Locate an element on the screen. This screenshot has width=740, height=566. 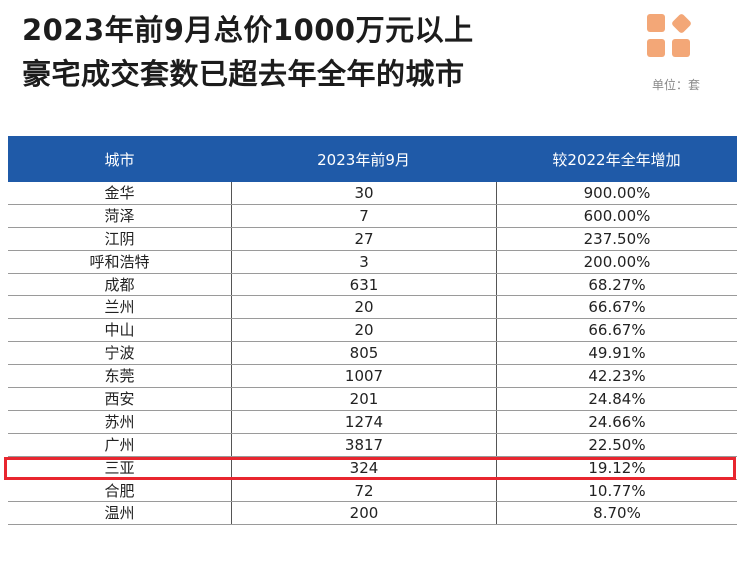
table-row: 江阴 27 237.50% is located at coordinates (372, 239).